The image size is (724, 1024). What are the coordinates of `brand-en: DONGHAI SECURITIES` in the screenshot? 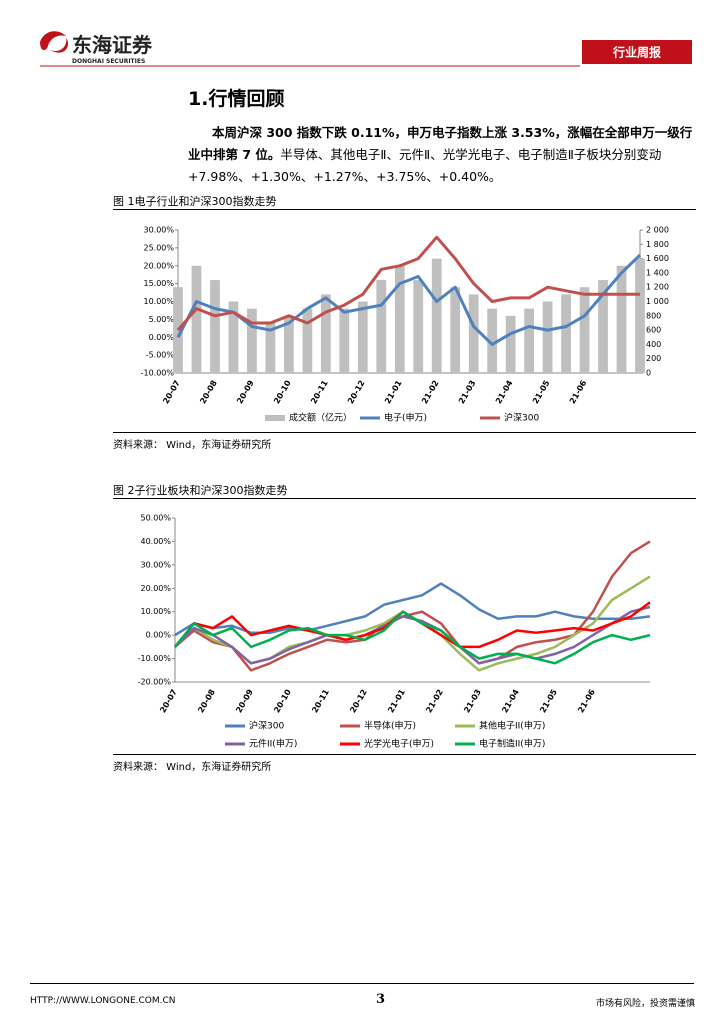 It's located at (108, 61).